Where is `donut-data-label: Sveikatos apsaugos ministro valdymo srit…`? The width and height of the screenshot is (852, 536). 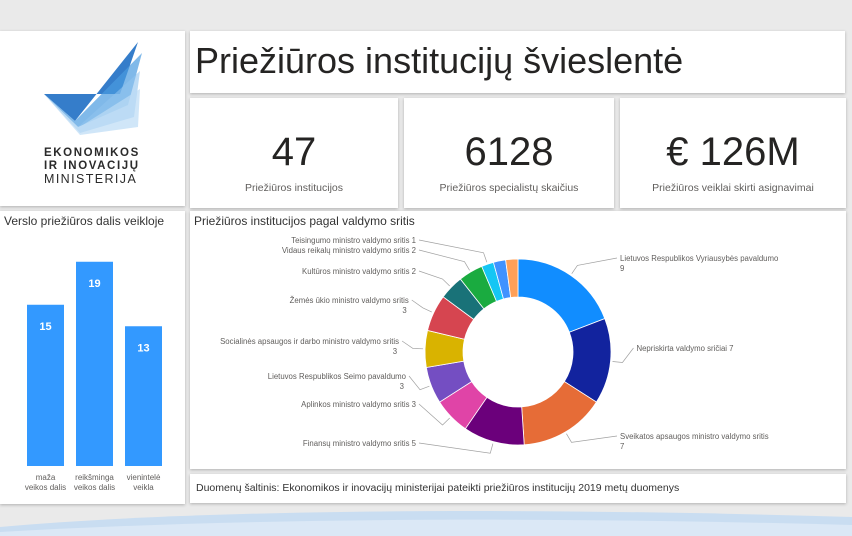
donut-data-label: Sveikatos apsaugos ministro valdymo srit… is located at coordinates (694, 436).